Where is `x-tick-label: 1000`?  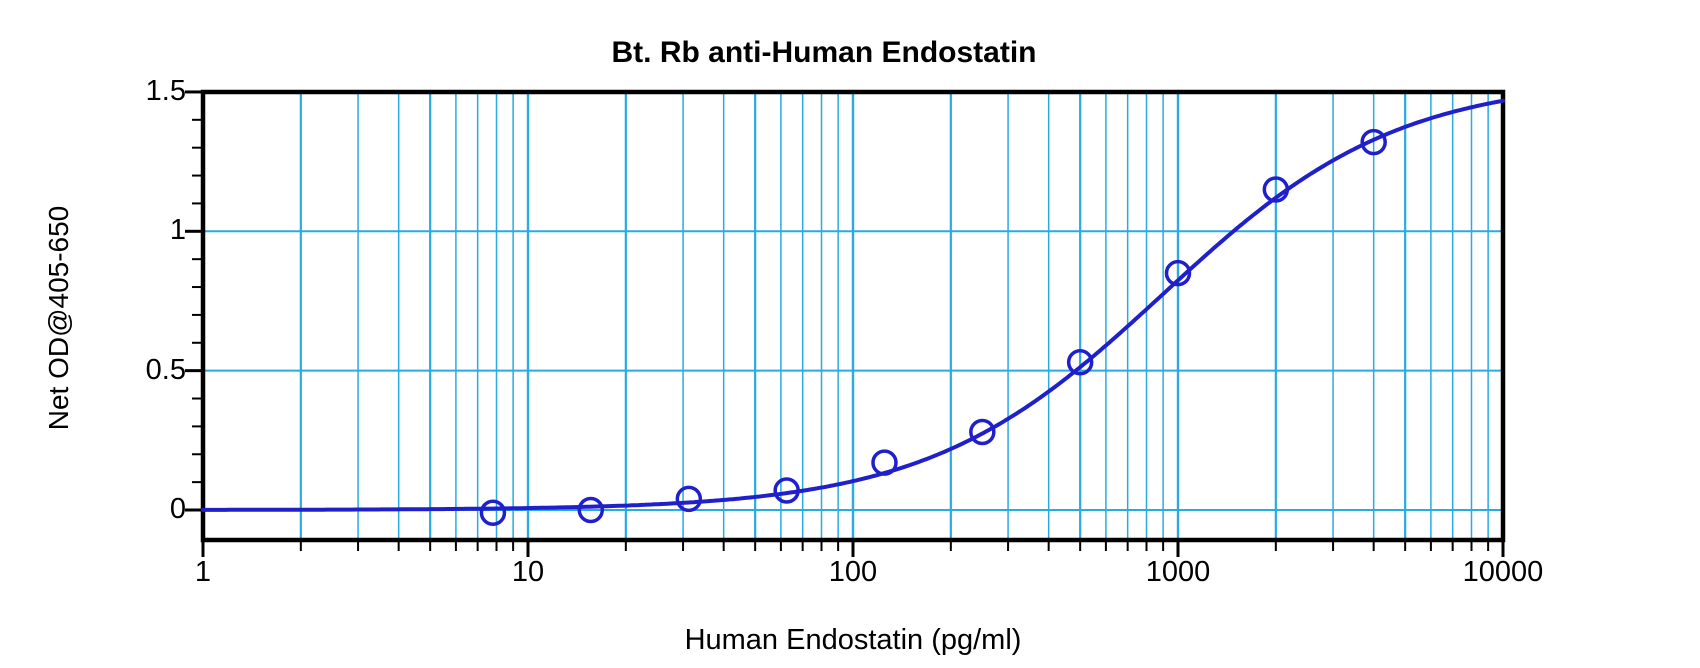 x-tick-label: 1000 is located at coordinates (1178, 572).